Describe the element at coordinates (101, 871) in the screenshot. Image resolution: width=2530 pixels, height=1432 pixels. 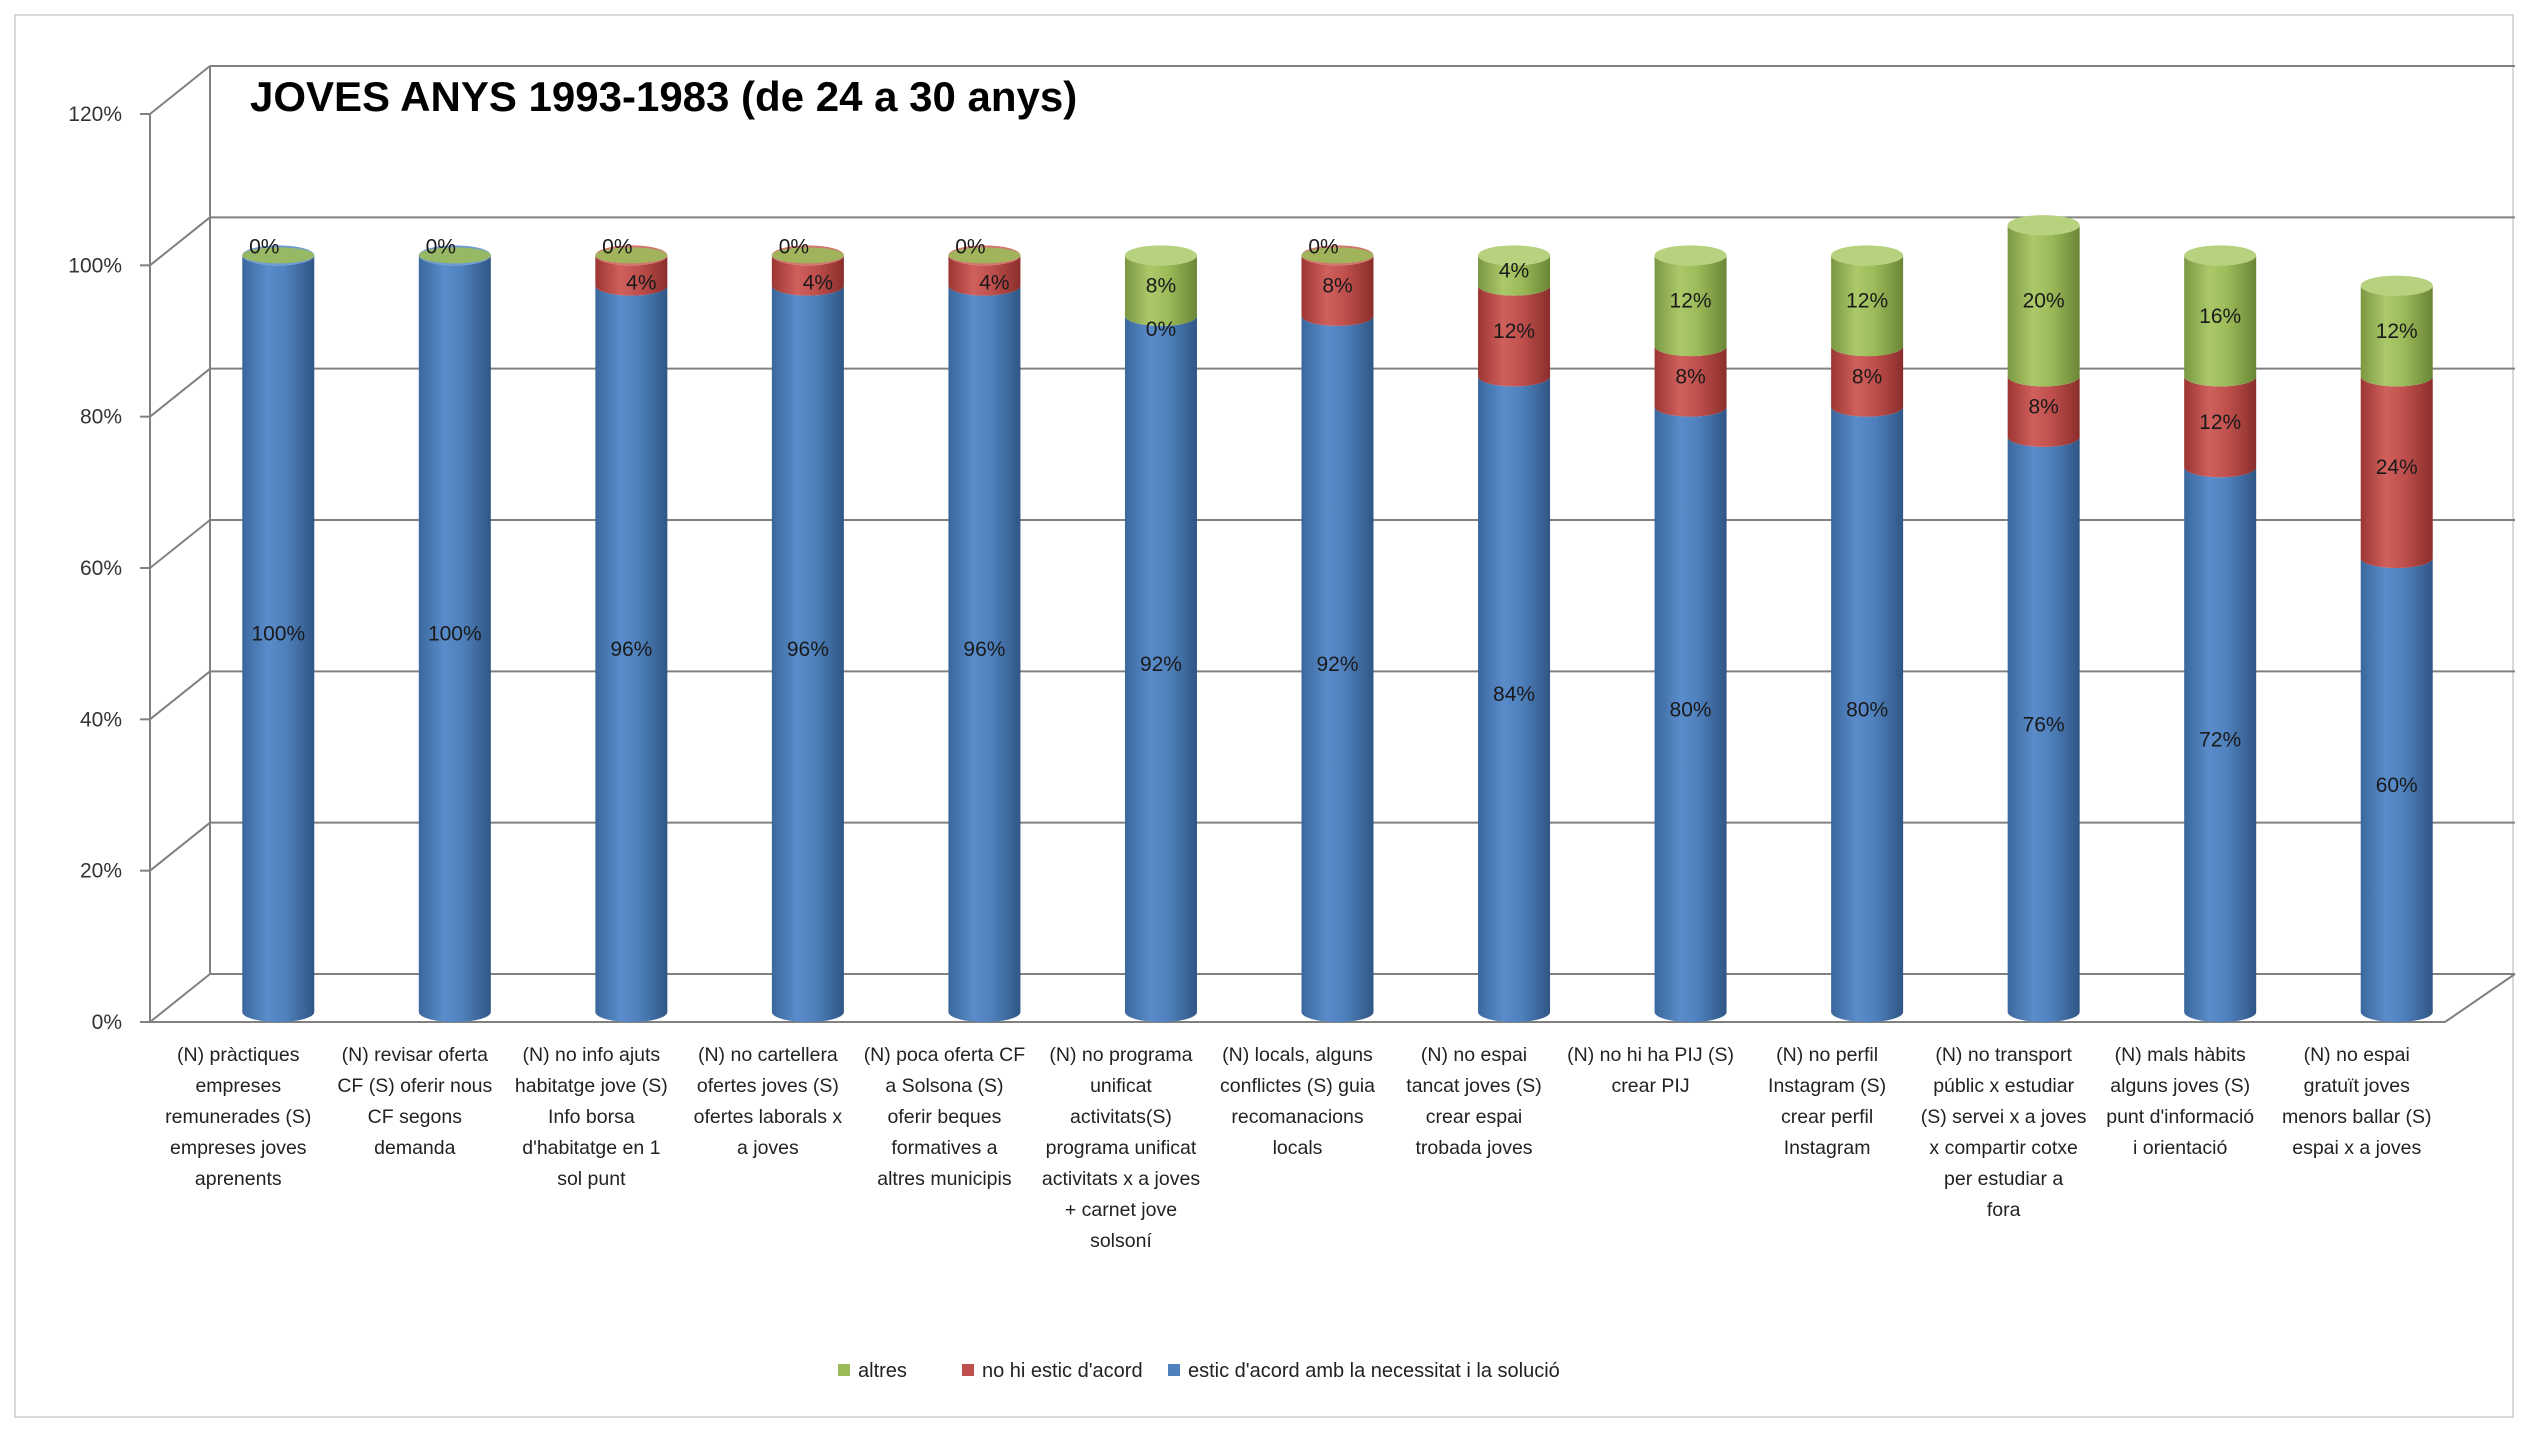
I see `y-tick-label: 20%` at that location.